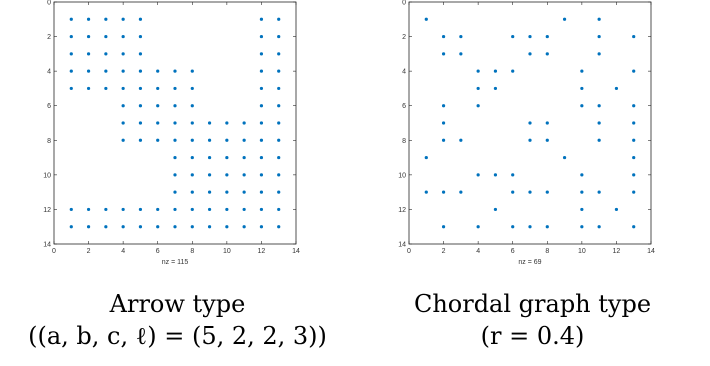 The image size is (710, 366). Describe the element at coordinates (47, 175) in the screenshot. I see `y-tick-label: 10` at that location.